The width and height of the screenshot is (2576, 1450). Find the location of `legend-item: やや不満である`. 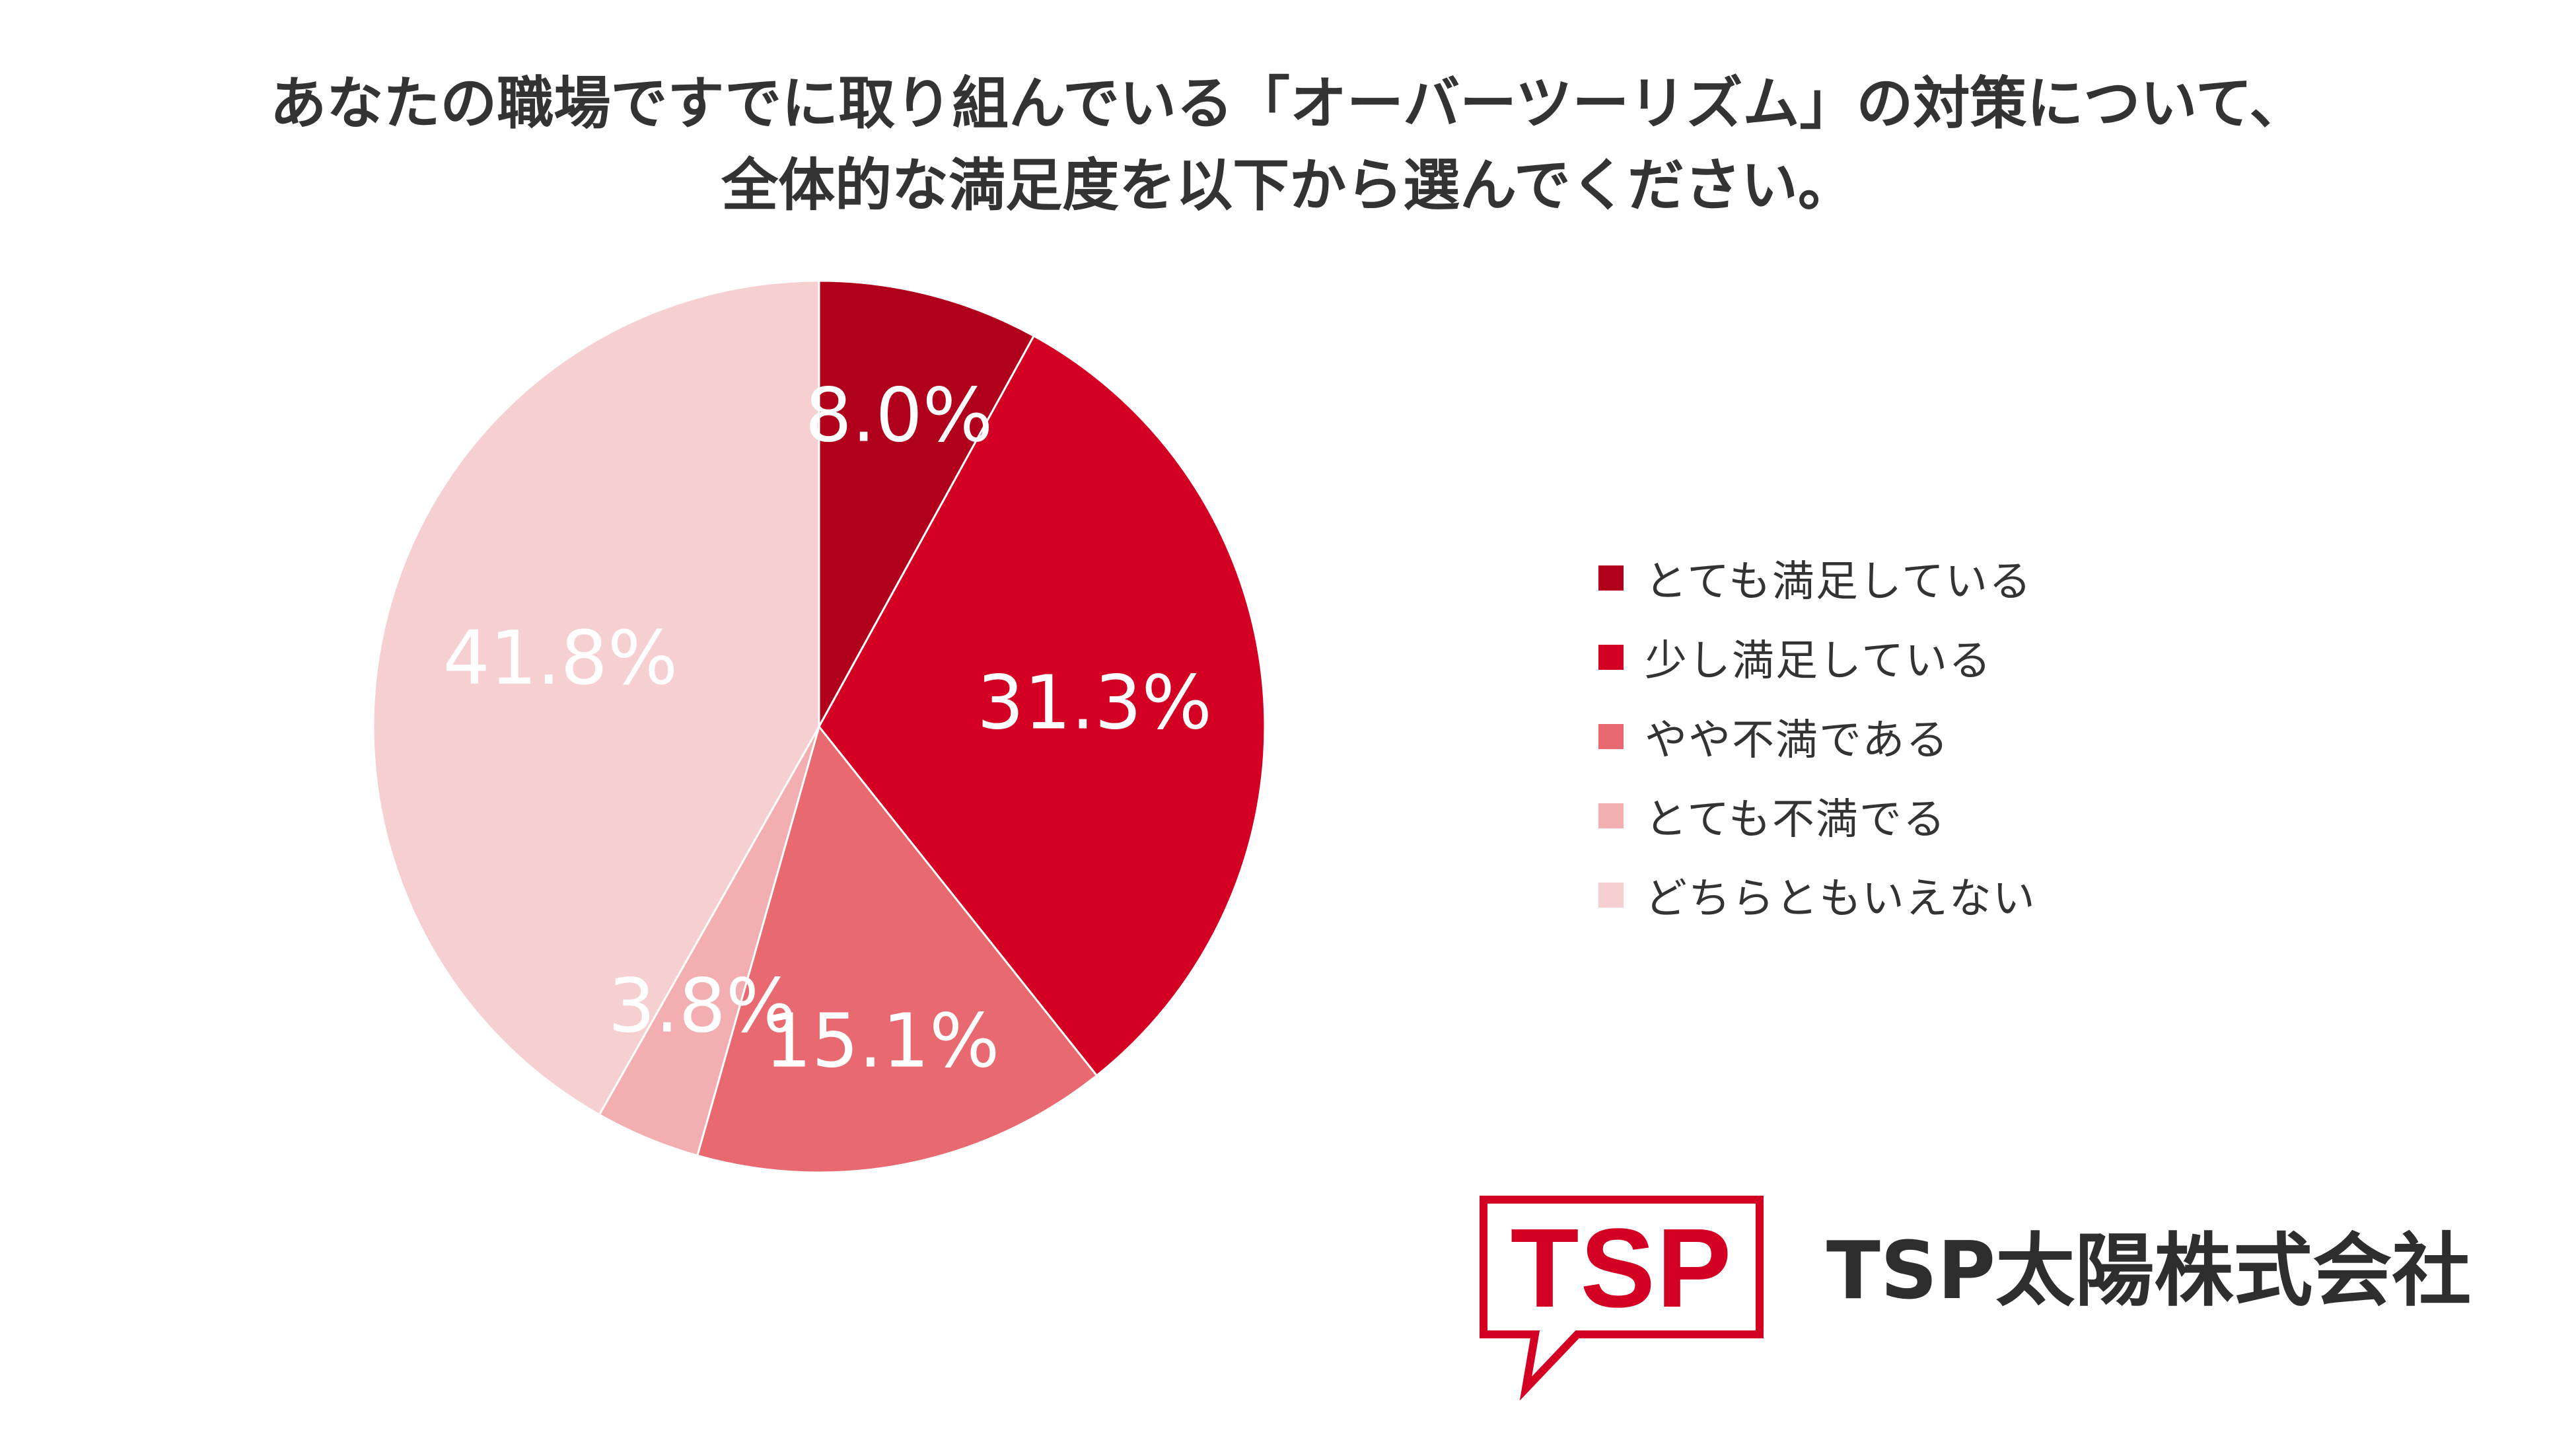

legend-item: やや不満である is located at coordinates (1817, 736).